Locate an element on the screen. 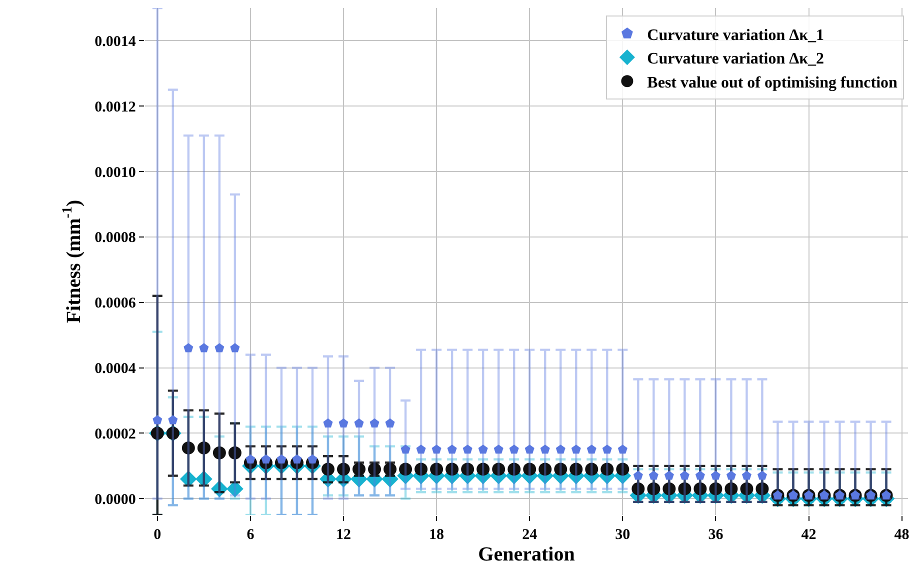 Image resolution: width=912 pixels, height=588 pixels. legend-label: Curvature variation Δκ_2 is located at coordinates (735, 59).